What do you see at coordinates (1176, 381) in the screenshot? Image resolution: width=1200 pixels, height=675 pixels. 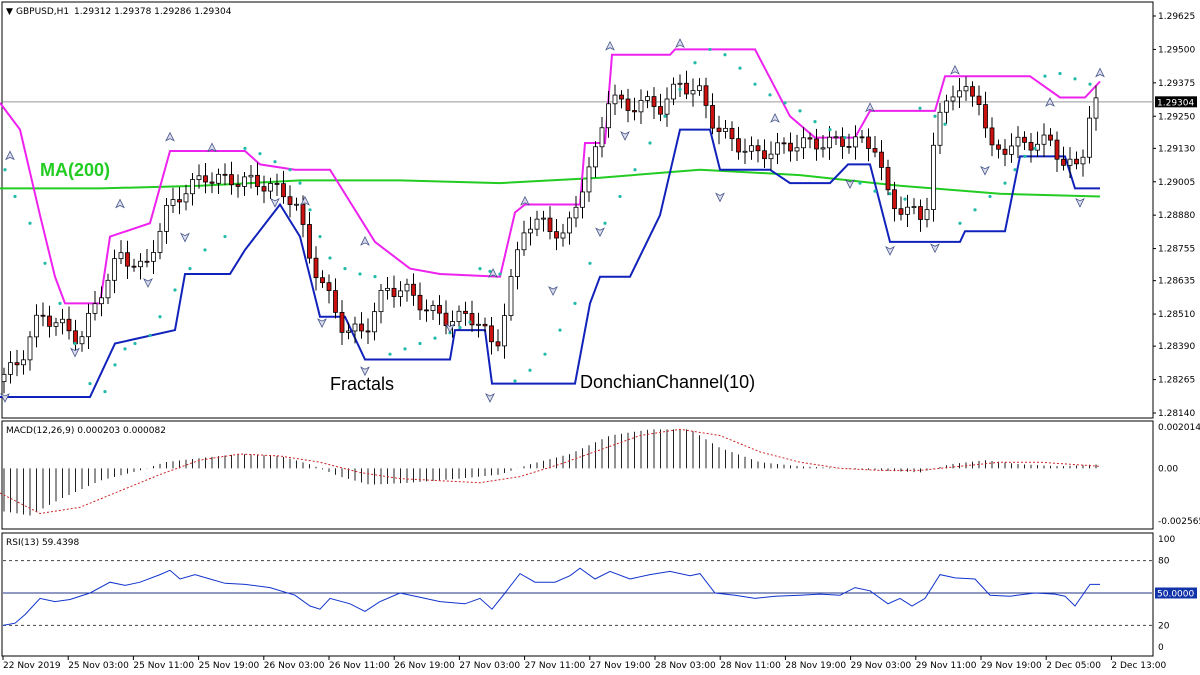 I see `price-tick-label: 1.28265` at bounding box center [1176, 381].